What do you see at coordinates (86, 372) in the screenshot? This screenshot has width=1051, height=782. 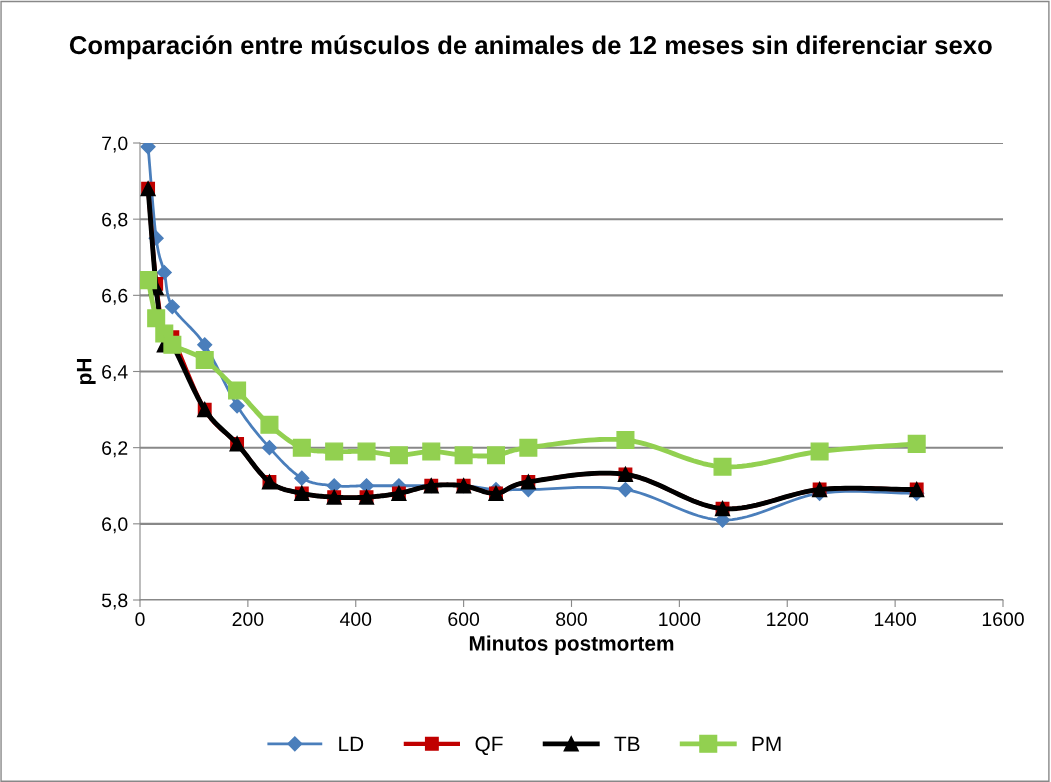 I see `y-axis-title: pH` at bounding box center [86, 372].